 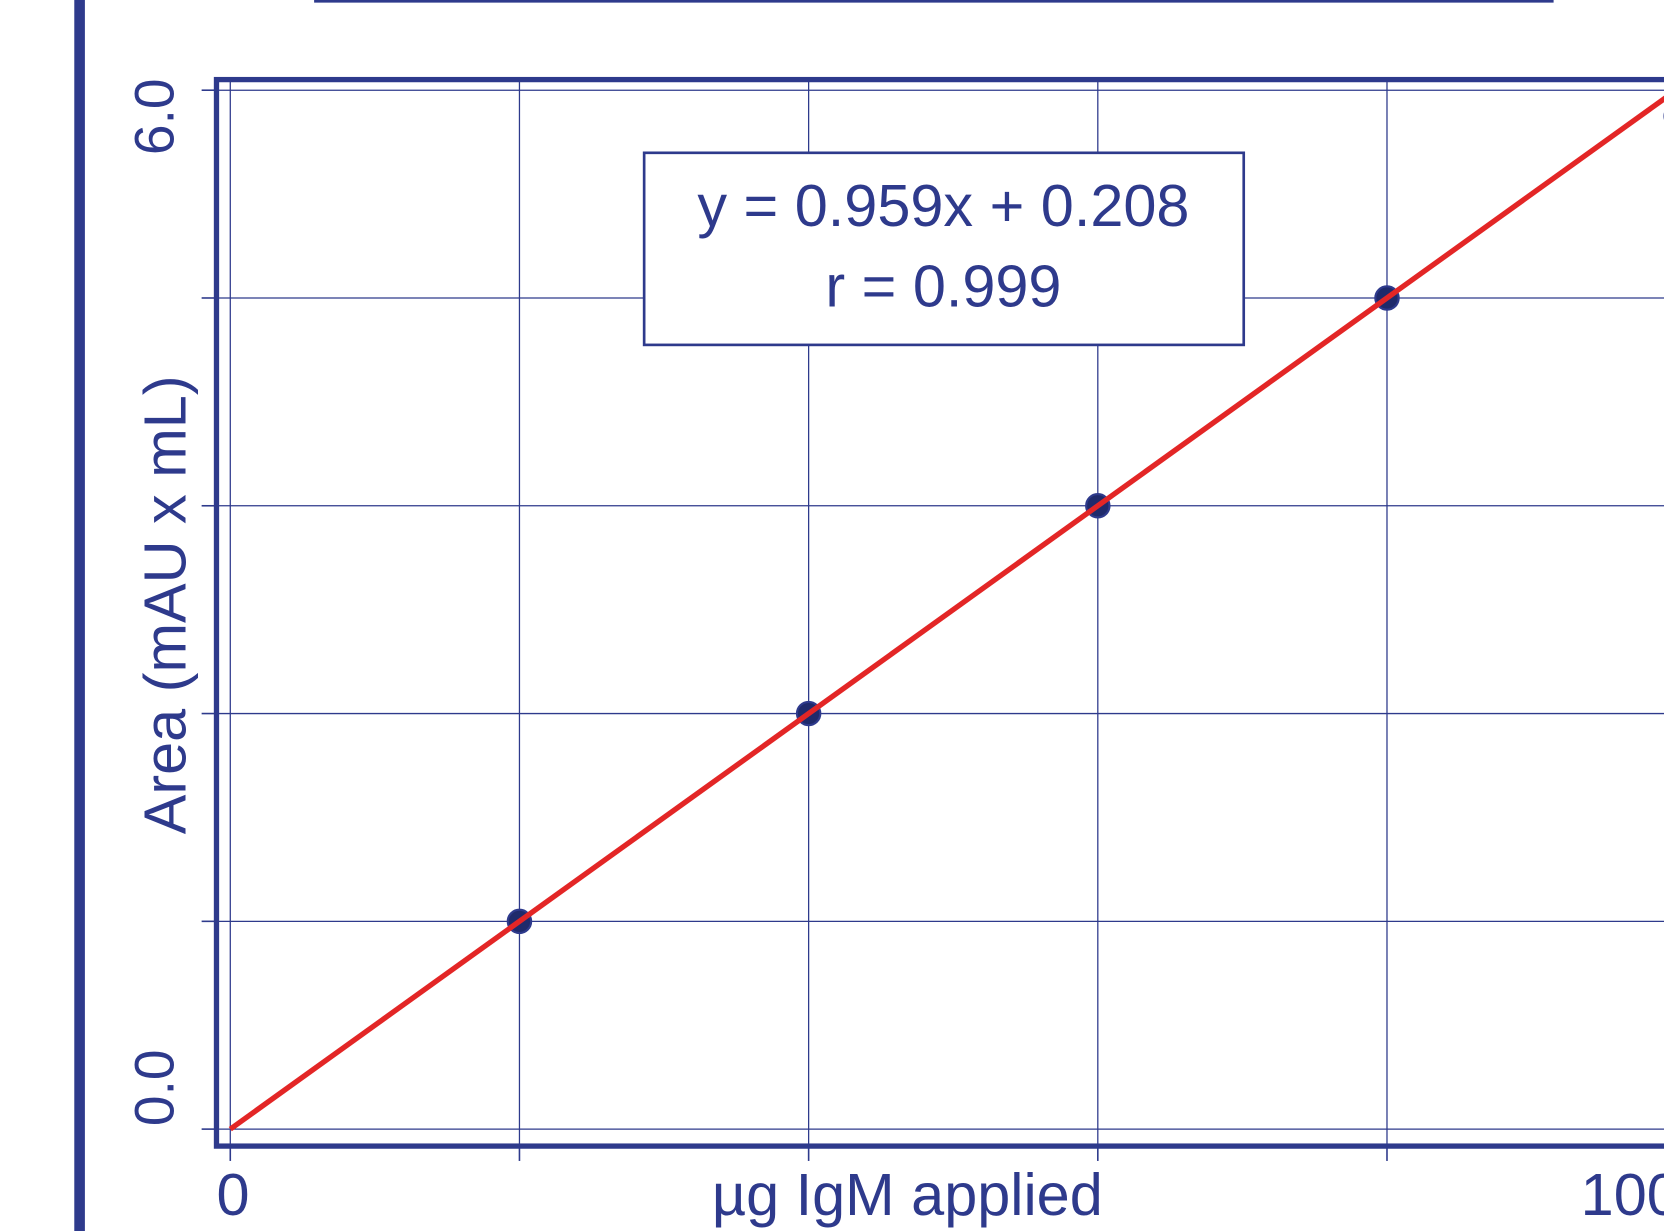 I want to click on x-axis-label: µg IgM applied, so click(x=907, y=1194).